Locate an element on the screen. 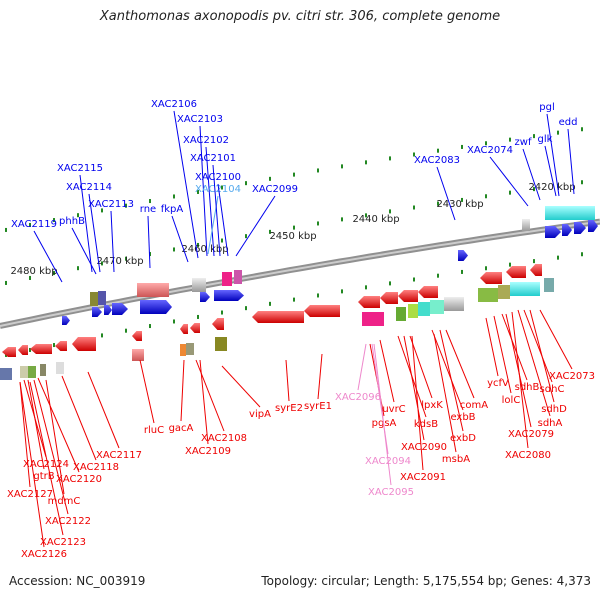 The height and width of the screenshot is (600, 600). reverse-gene-label: sdhA is located at coordinates (550, 423).